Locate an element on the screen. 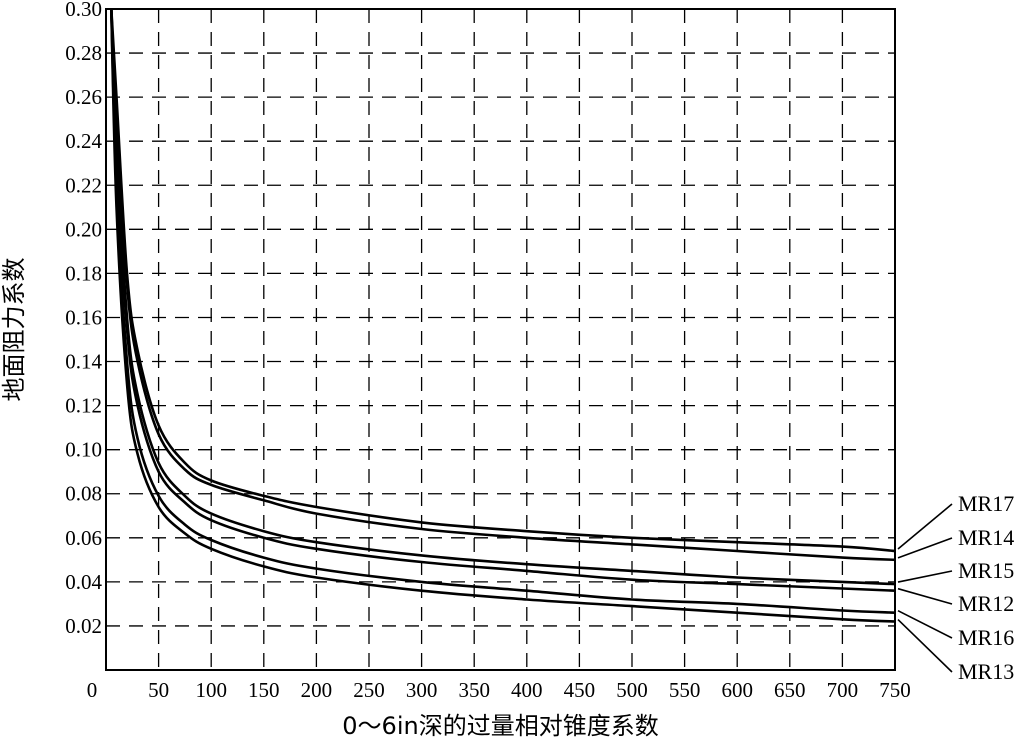  x-tick-label: 350 is located at coordinates (474, 690).